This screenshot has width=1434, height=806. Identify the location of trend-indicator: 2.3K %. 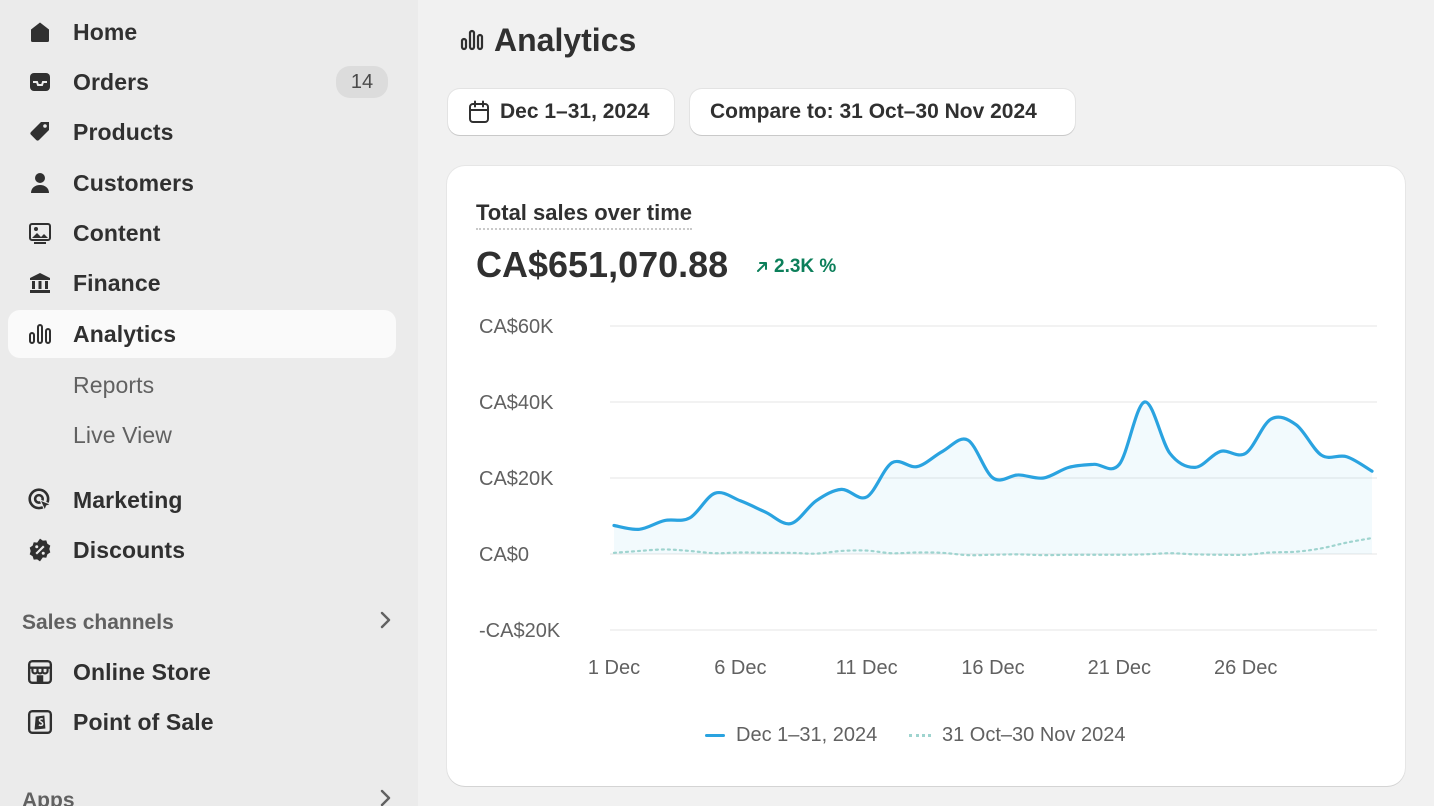
(796, 267).